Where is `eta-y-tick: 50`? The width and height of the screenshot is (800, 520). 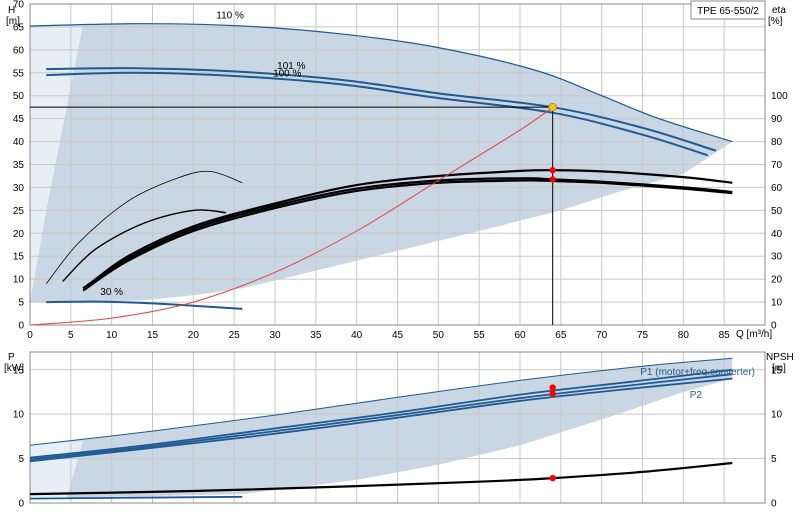
eta-y-tick: 50 is located at coordinates (777, 211).